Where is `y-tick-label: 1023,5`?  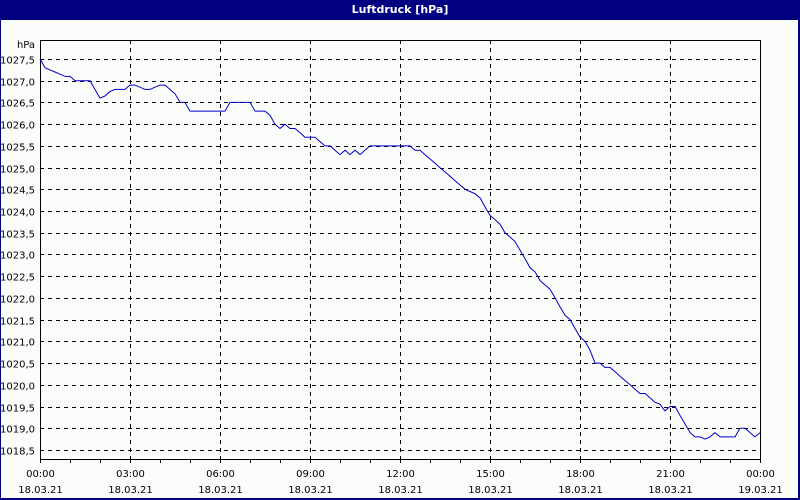
y-tick-label: 1023,5 is located at coordinates (18, 235).